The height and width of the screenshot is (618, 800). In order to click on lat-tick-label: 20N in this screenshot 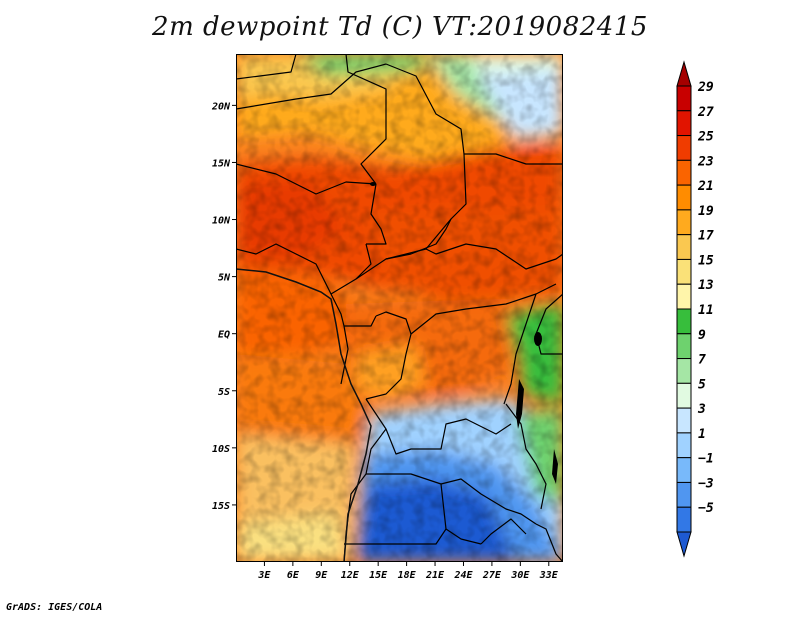, I will do `click(221, 106)`.